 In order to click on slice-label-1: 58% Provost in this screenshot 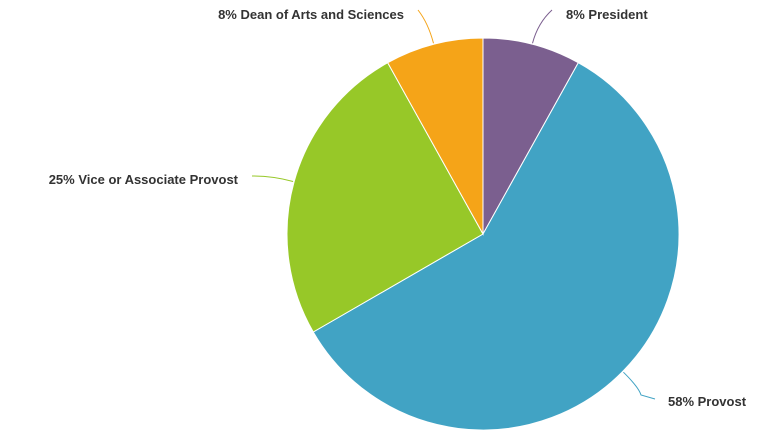, I will do `click(707, 401)`.